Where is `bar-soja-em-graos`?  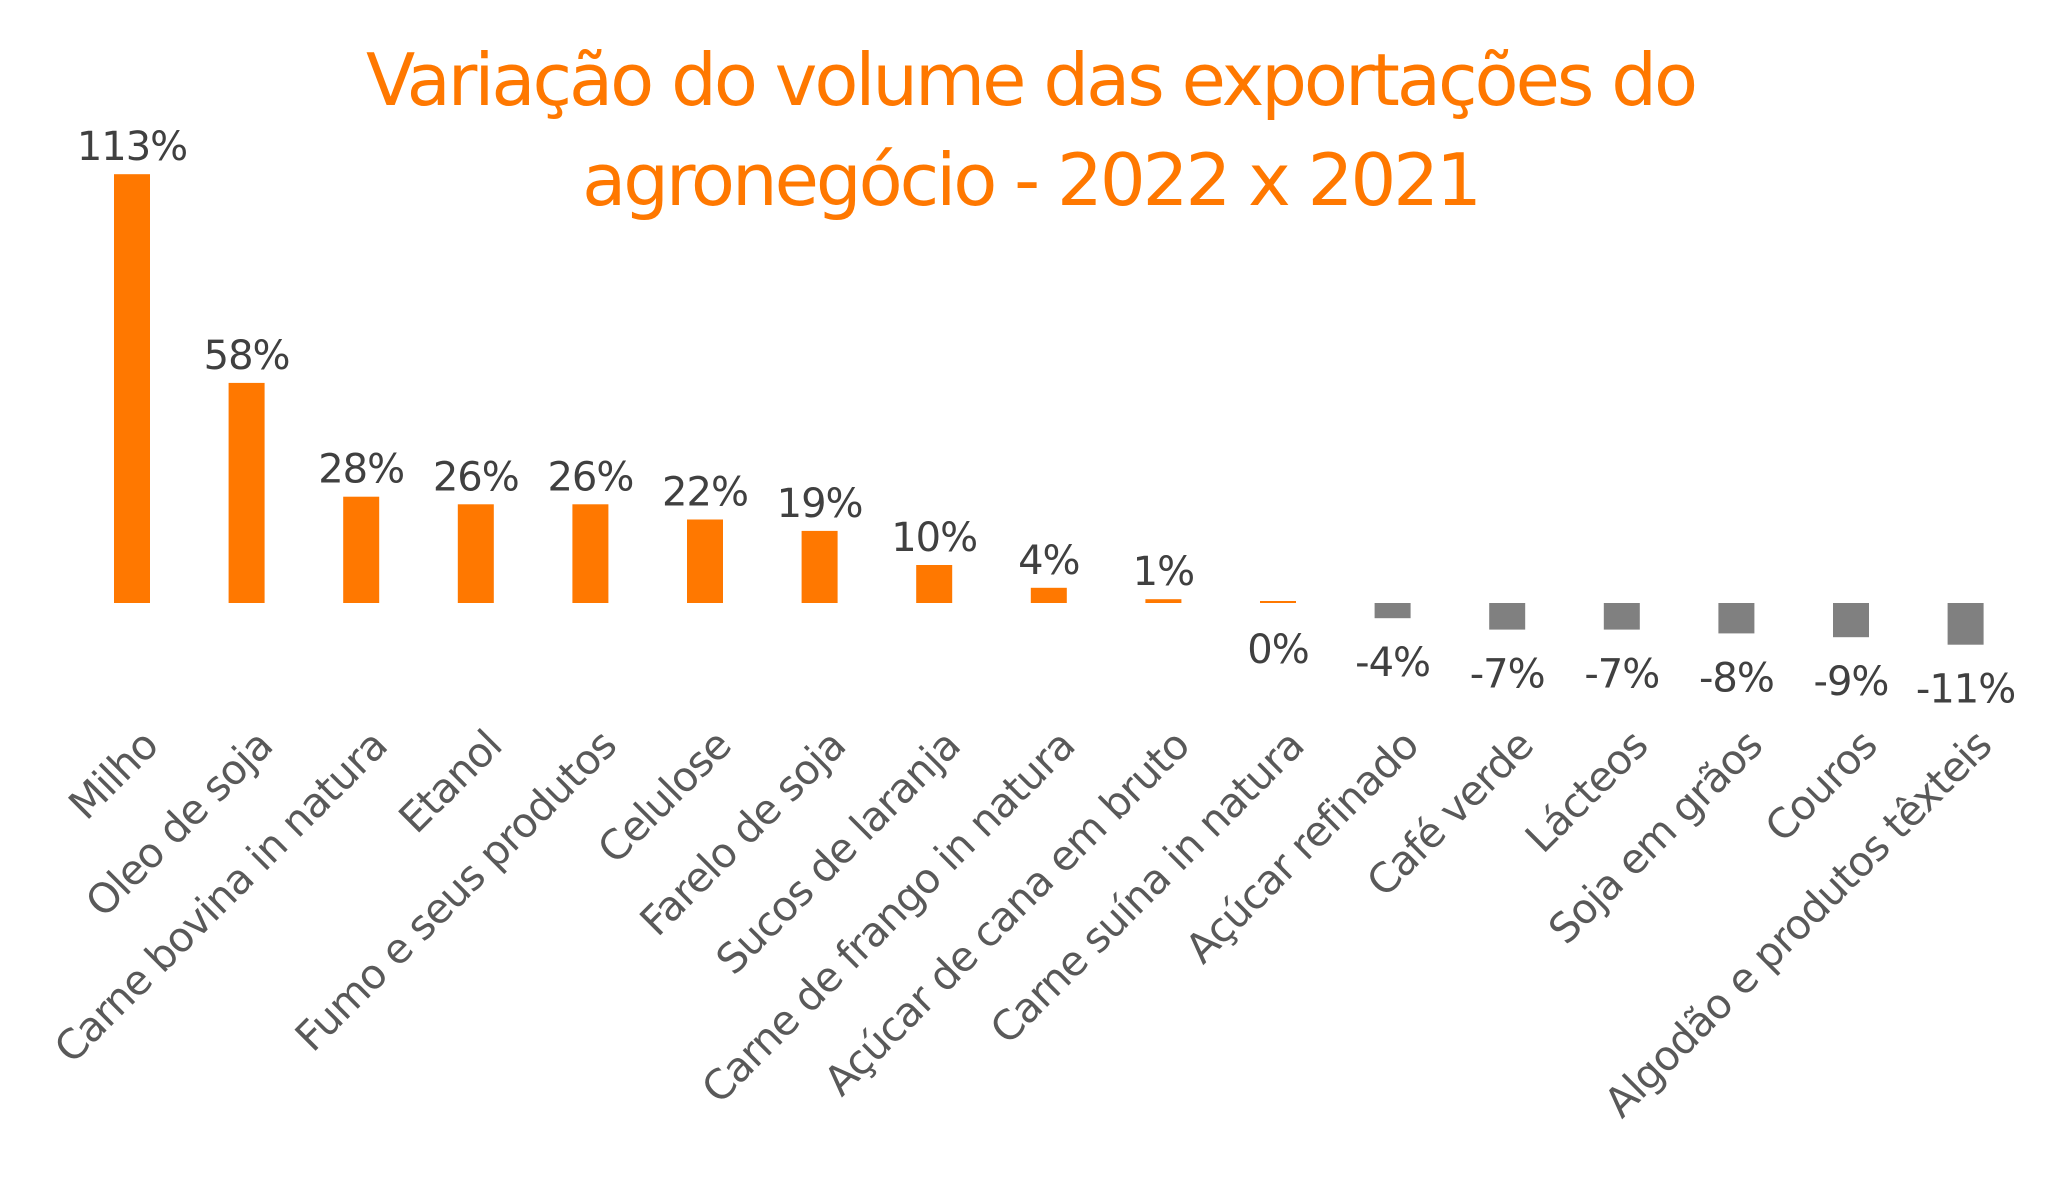
bar-soja-em-graos is located at coordinates (1736, 618).